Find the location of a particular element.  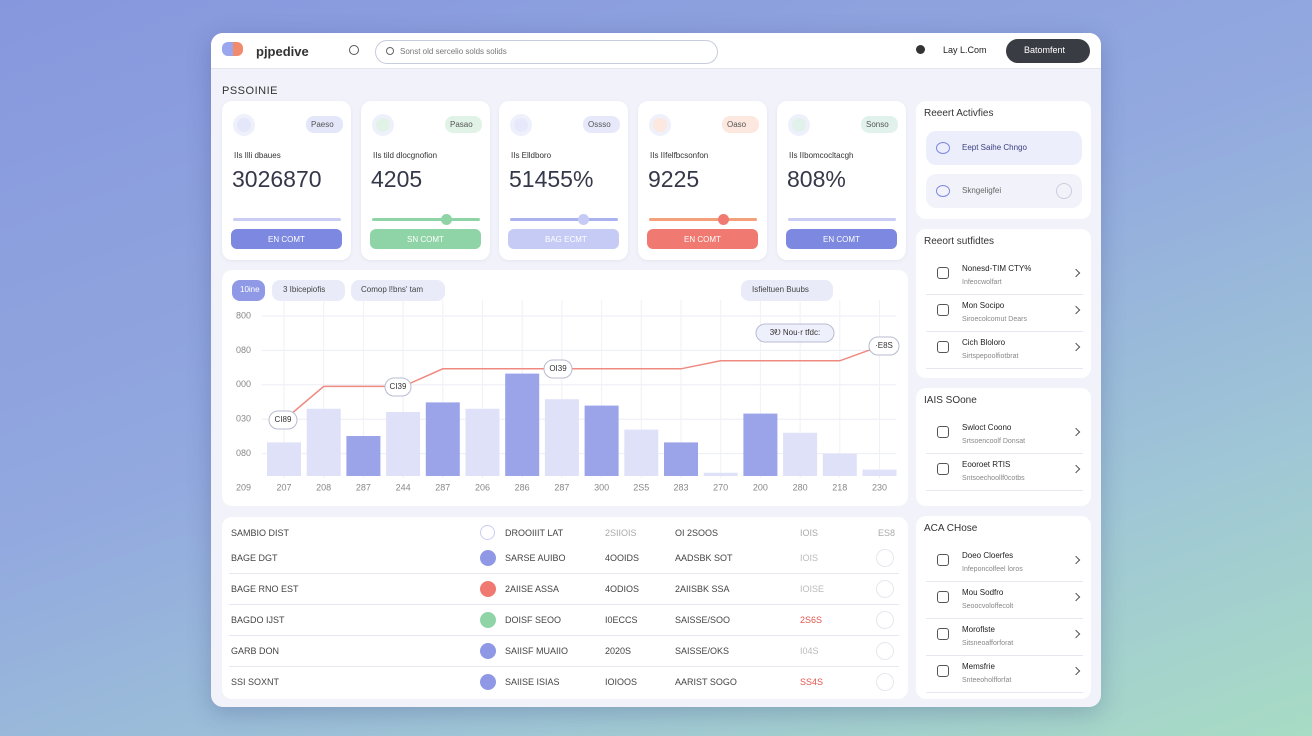

chart-tab-label: 10ine is located at coordinates (250, 289).